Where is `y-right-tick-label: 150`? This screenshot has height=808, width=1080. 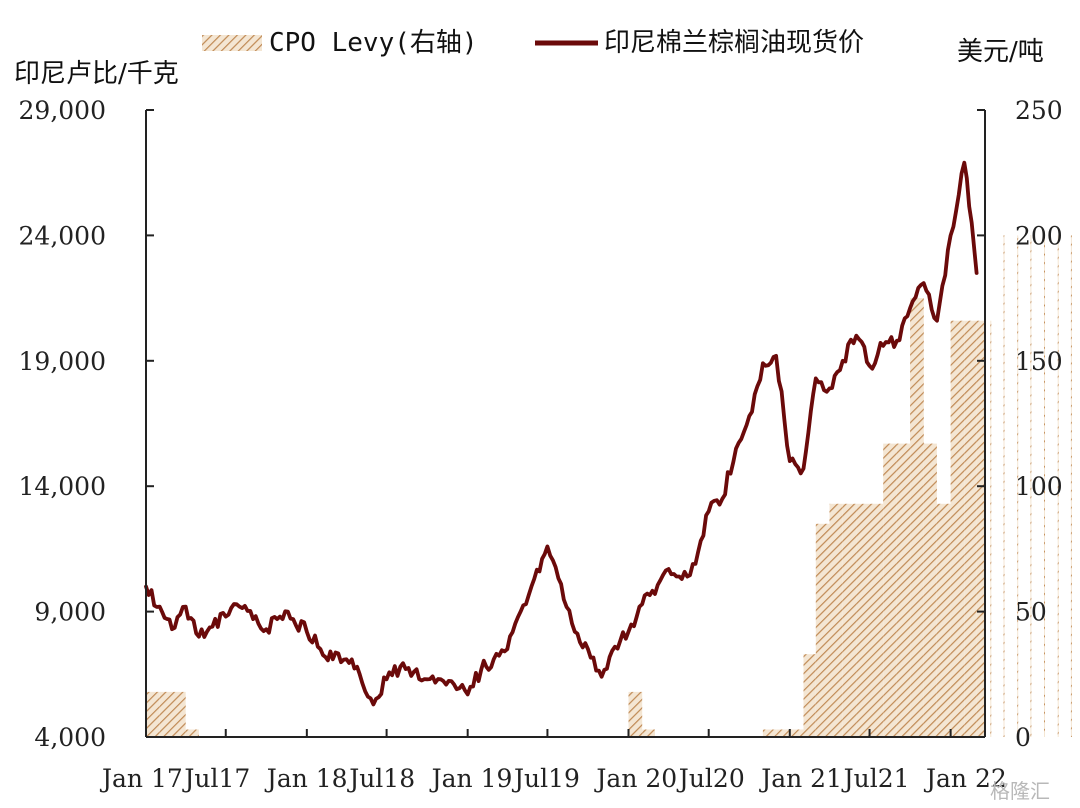
y-right-tick-label: 150 is located at coordinates (1039, 361).